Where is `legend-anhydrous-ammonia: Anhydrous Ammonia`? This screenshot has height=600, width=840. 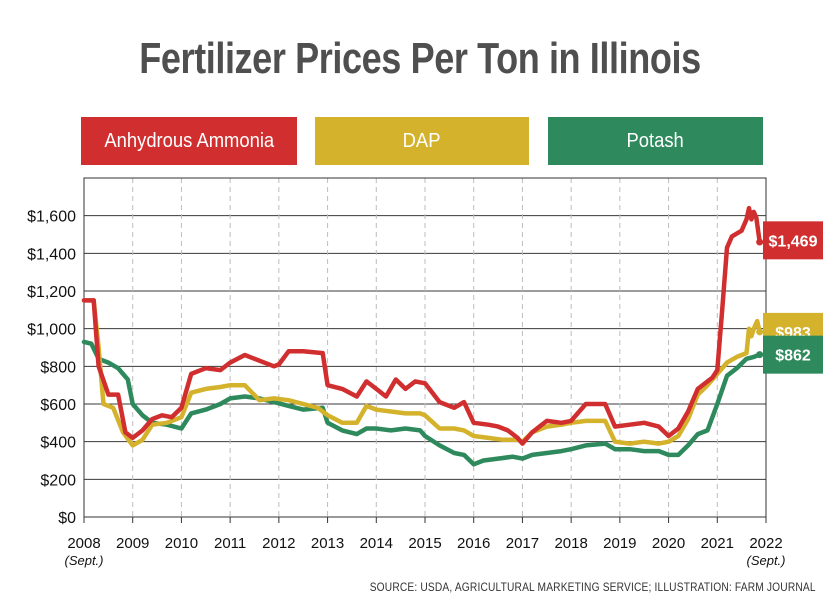 legend-anhydrous-ammonia: Anhydrous Ammonia is located at coordinates (189, 141).